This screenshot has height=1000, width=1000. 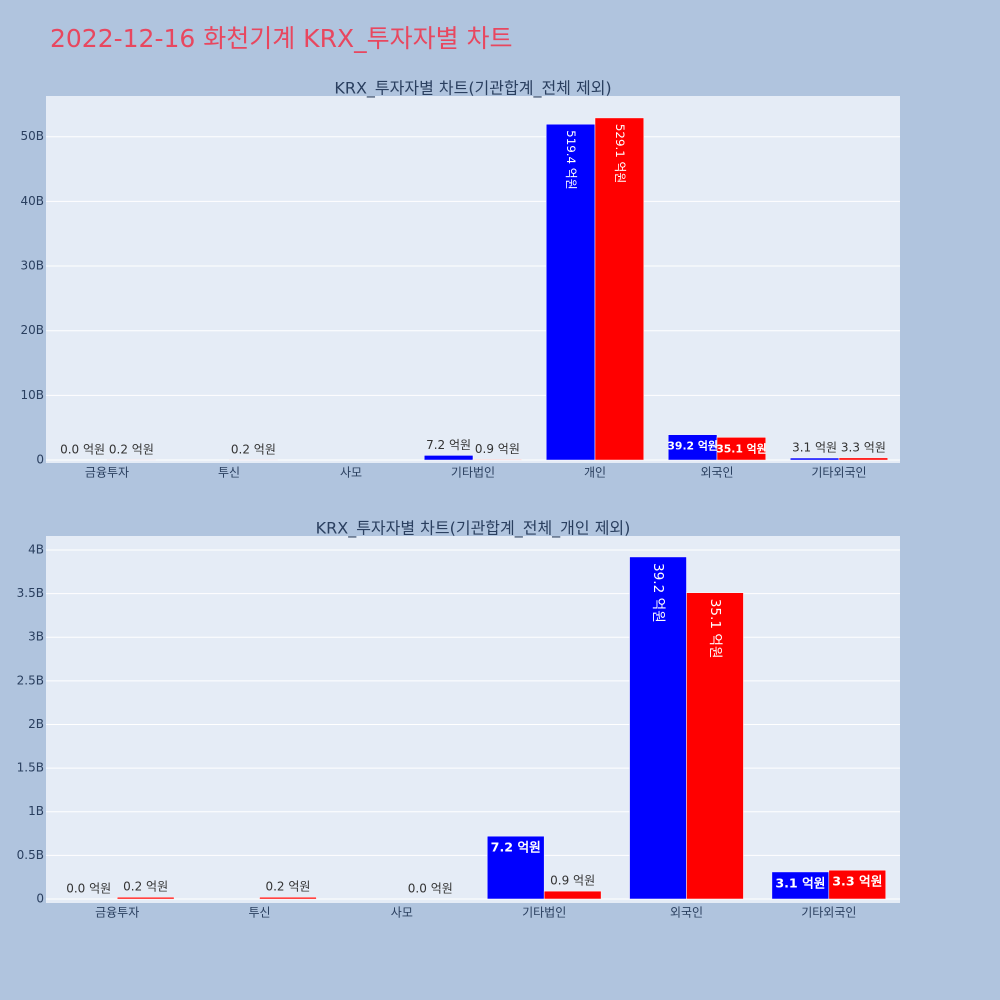 I want to click on y-tick-label: 10B, so click(x=32, y=395).